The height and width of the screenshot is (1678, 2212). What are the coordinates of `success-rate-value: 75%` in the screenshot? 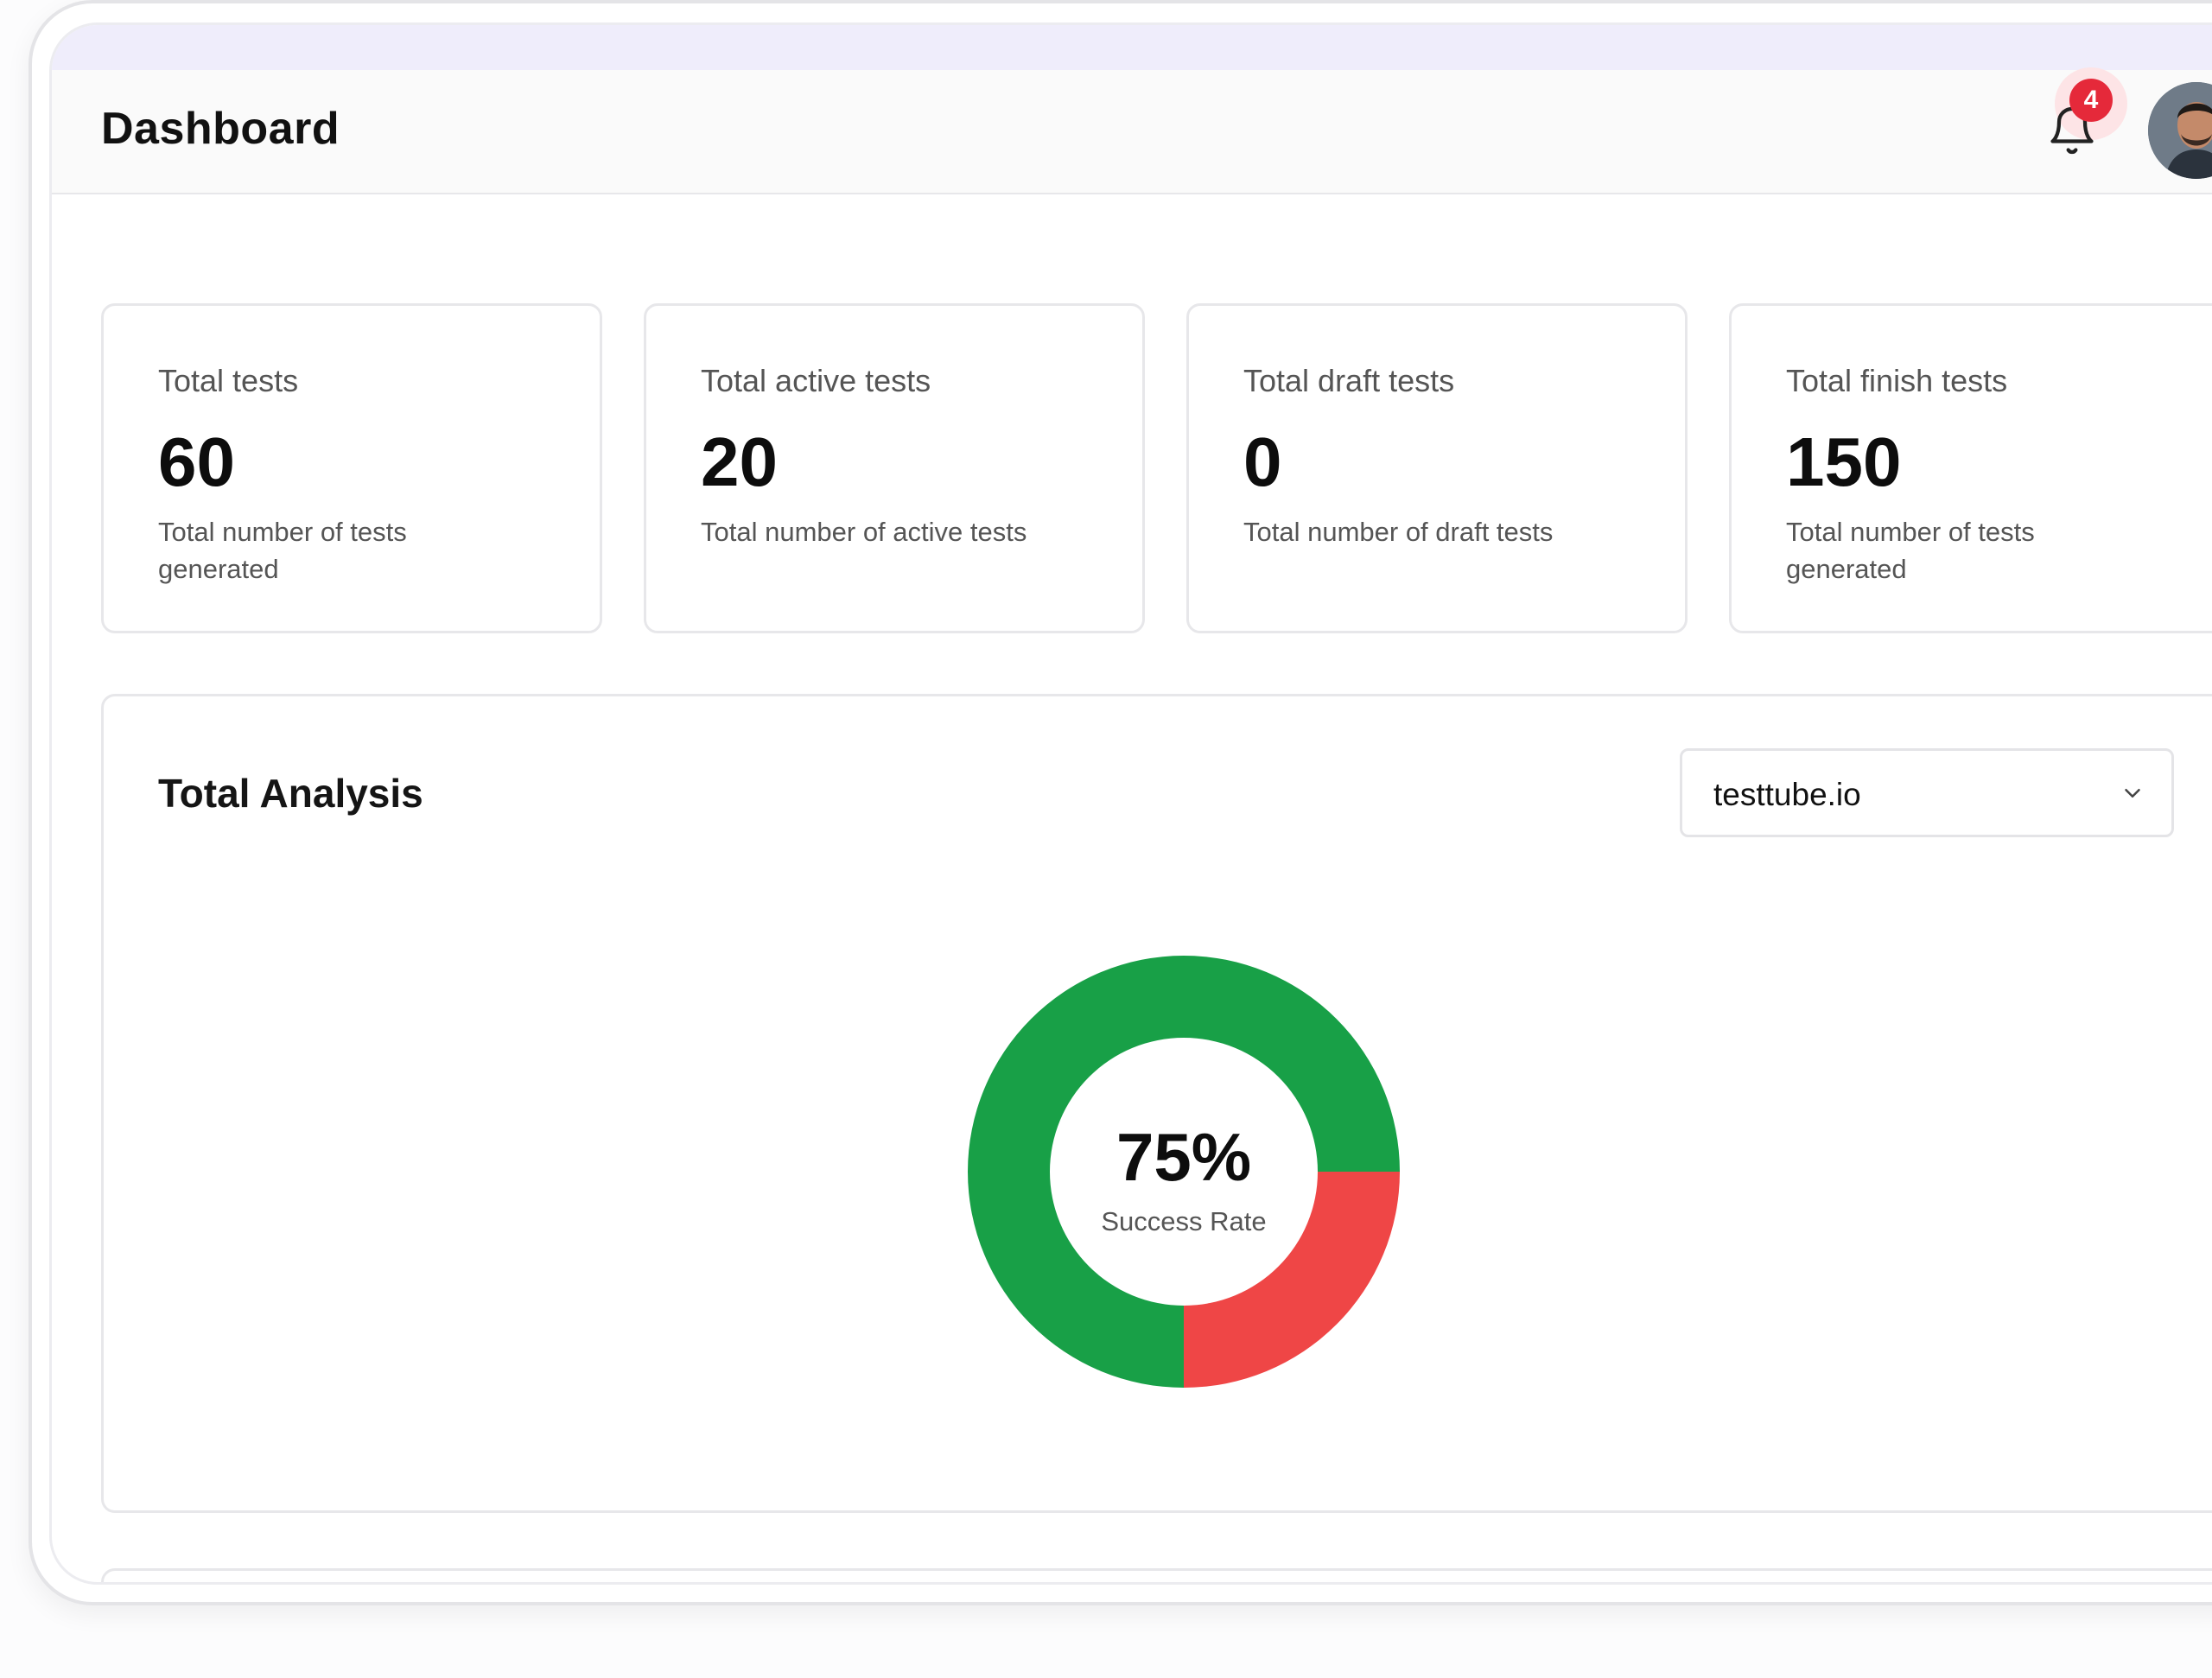 It's located at (1184, 1157).